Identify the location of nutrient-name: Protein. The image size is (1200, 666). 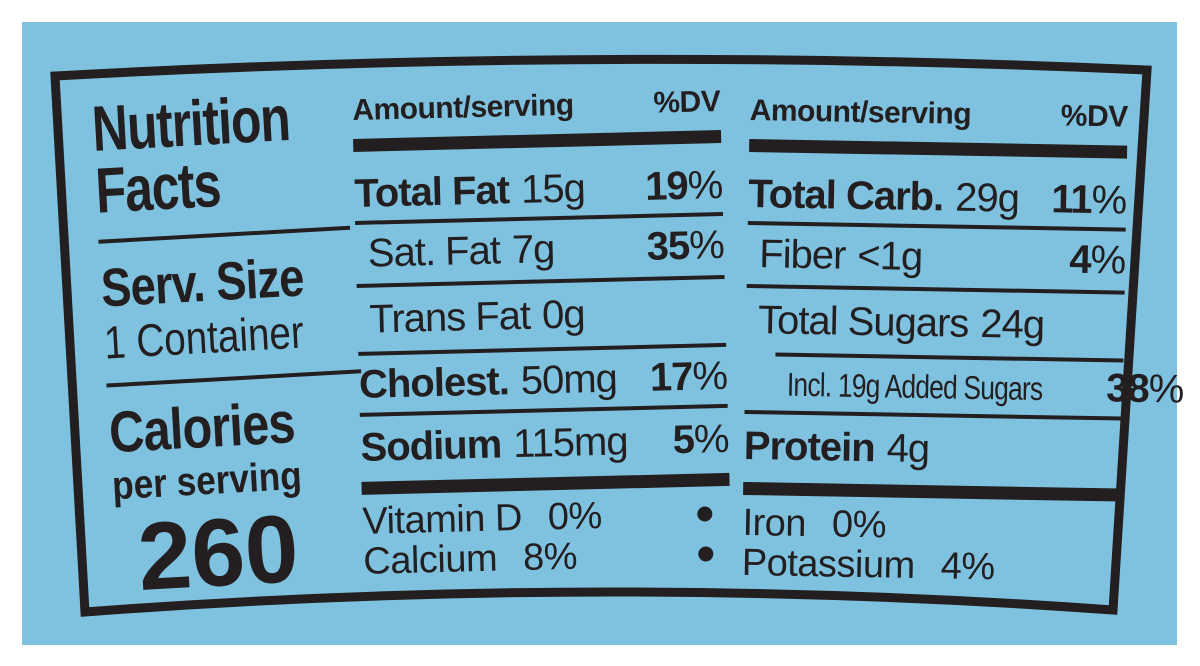
(809, 447).